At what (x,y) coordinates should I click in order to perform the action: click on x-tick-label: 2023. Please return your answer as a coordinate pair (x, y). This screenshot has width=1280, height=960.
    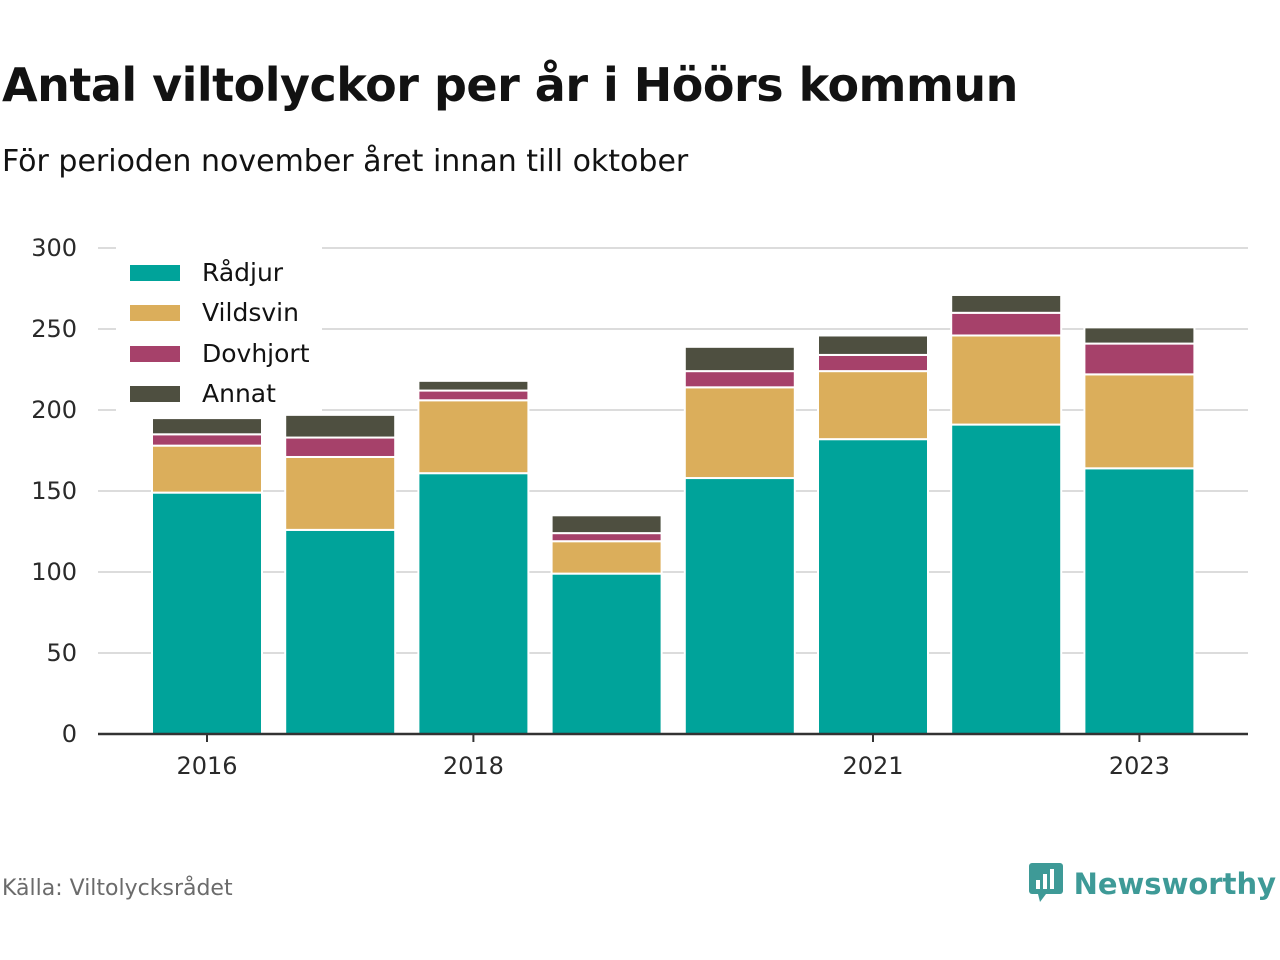
    Looking at the image, I should click on (1139, 766).